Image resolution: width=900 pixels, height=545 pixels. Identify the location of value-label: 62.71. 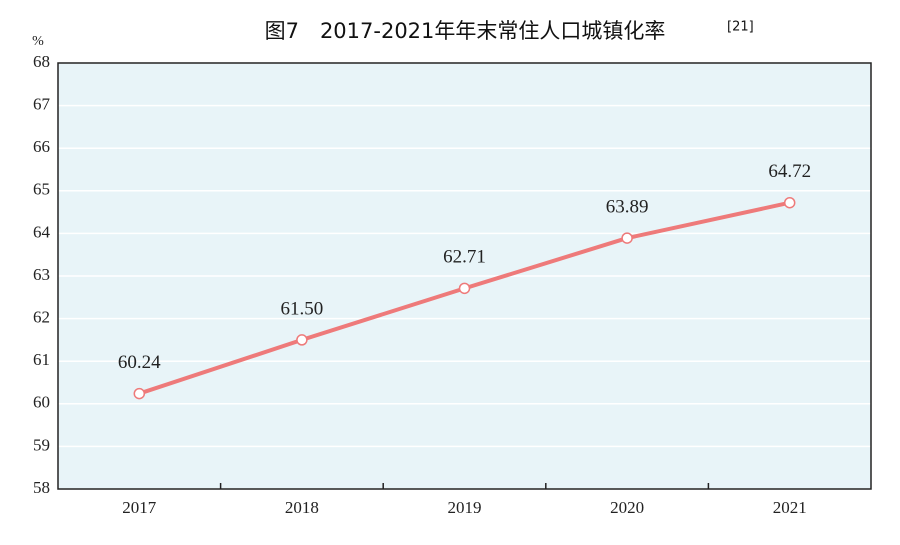
(464, 257).